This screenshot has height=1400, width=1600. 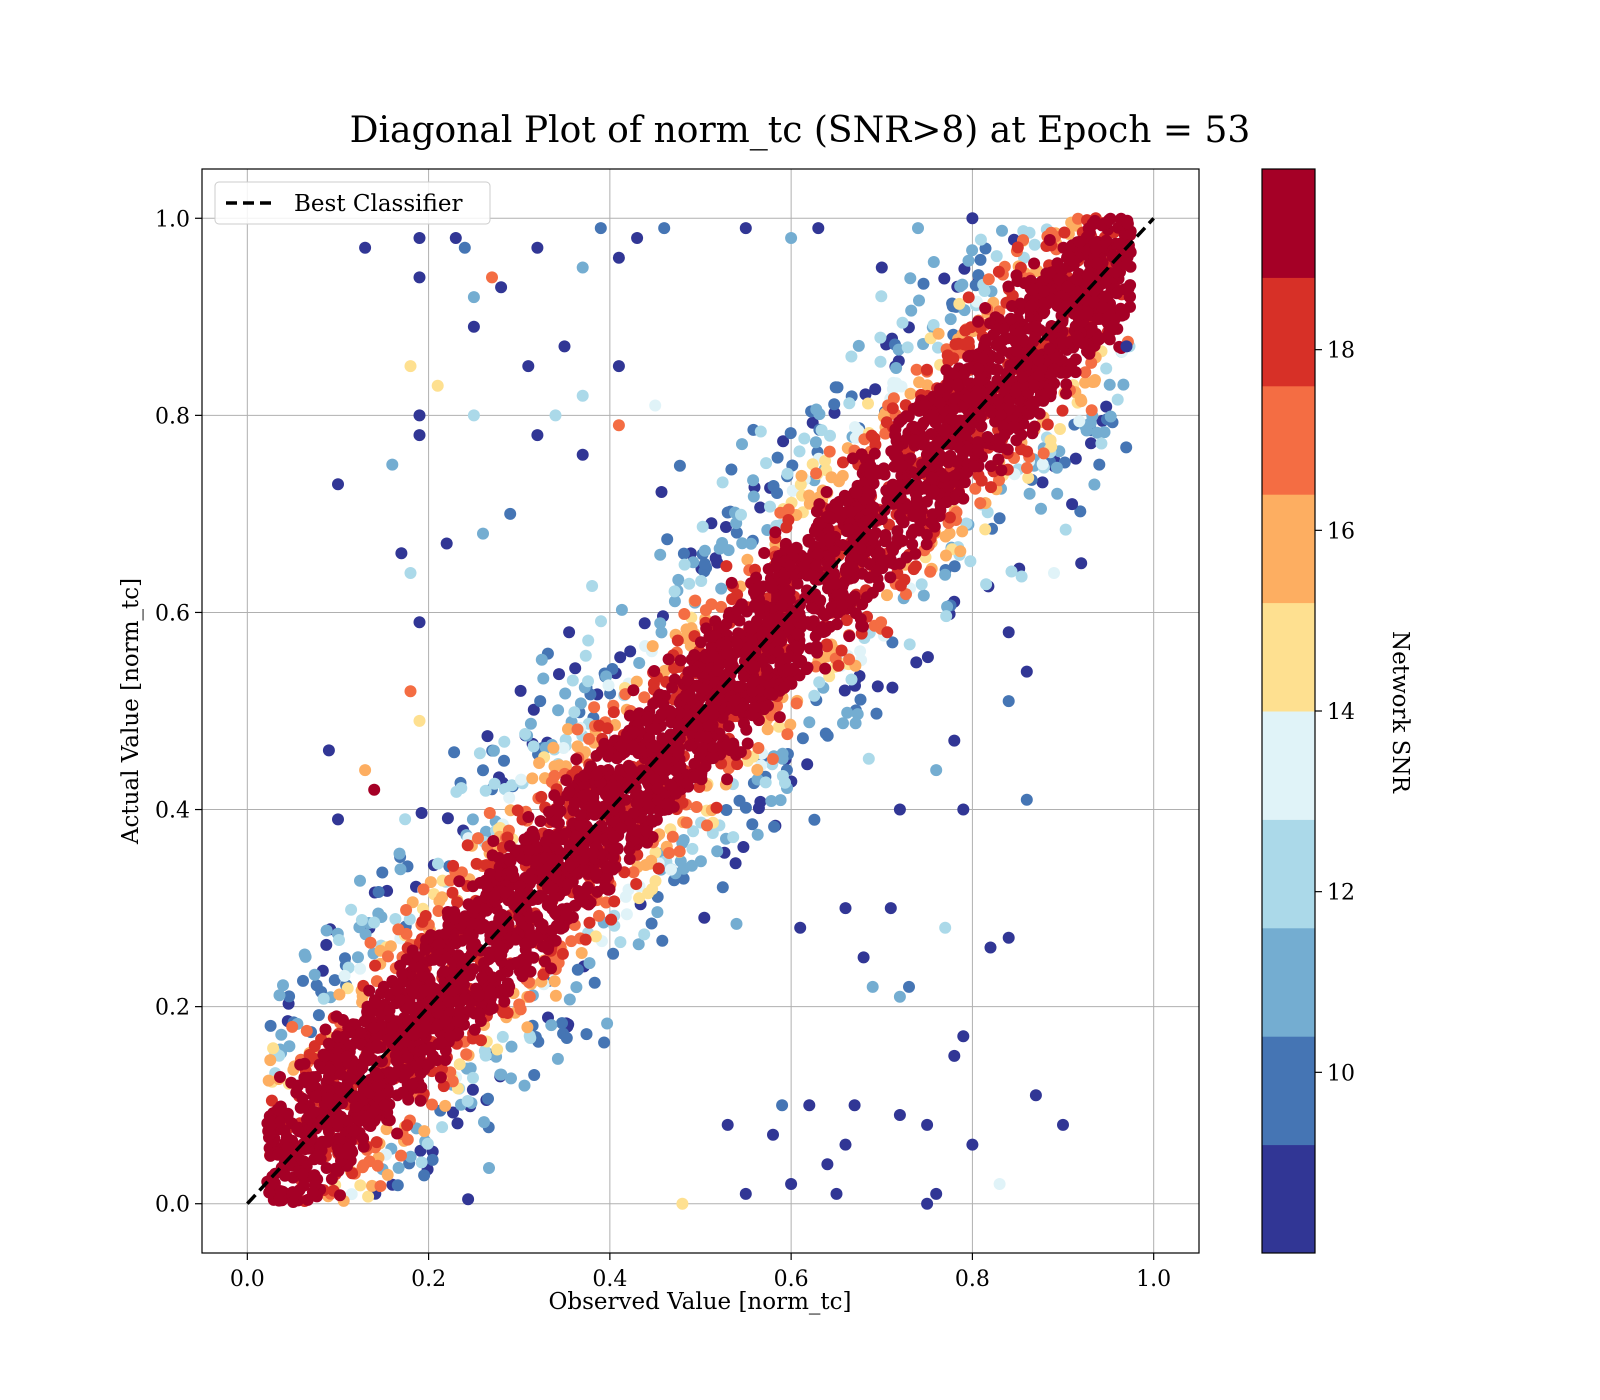 What do you see at coordinates (428, 1279) in the screenshot?
I see `x-tick-label: 0.2` at bounding box center [428, 1279].